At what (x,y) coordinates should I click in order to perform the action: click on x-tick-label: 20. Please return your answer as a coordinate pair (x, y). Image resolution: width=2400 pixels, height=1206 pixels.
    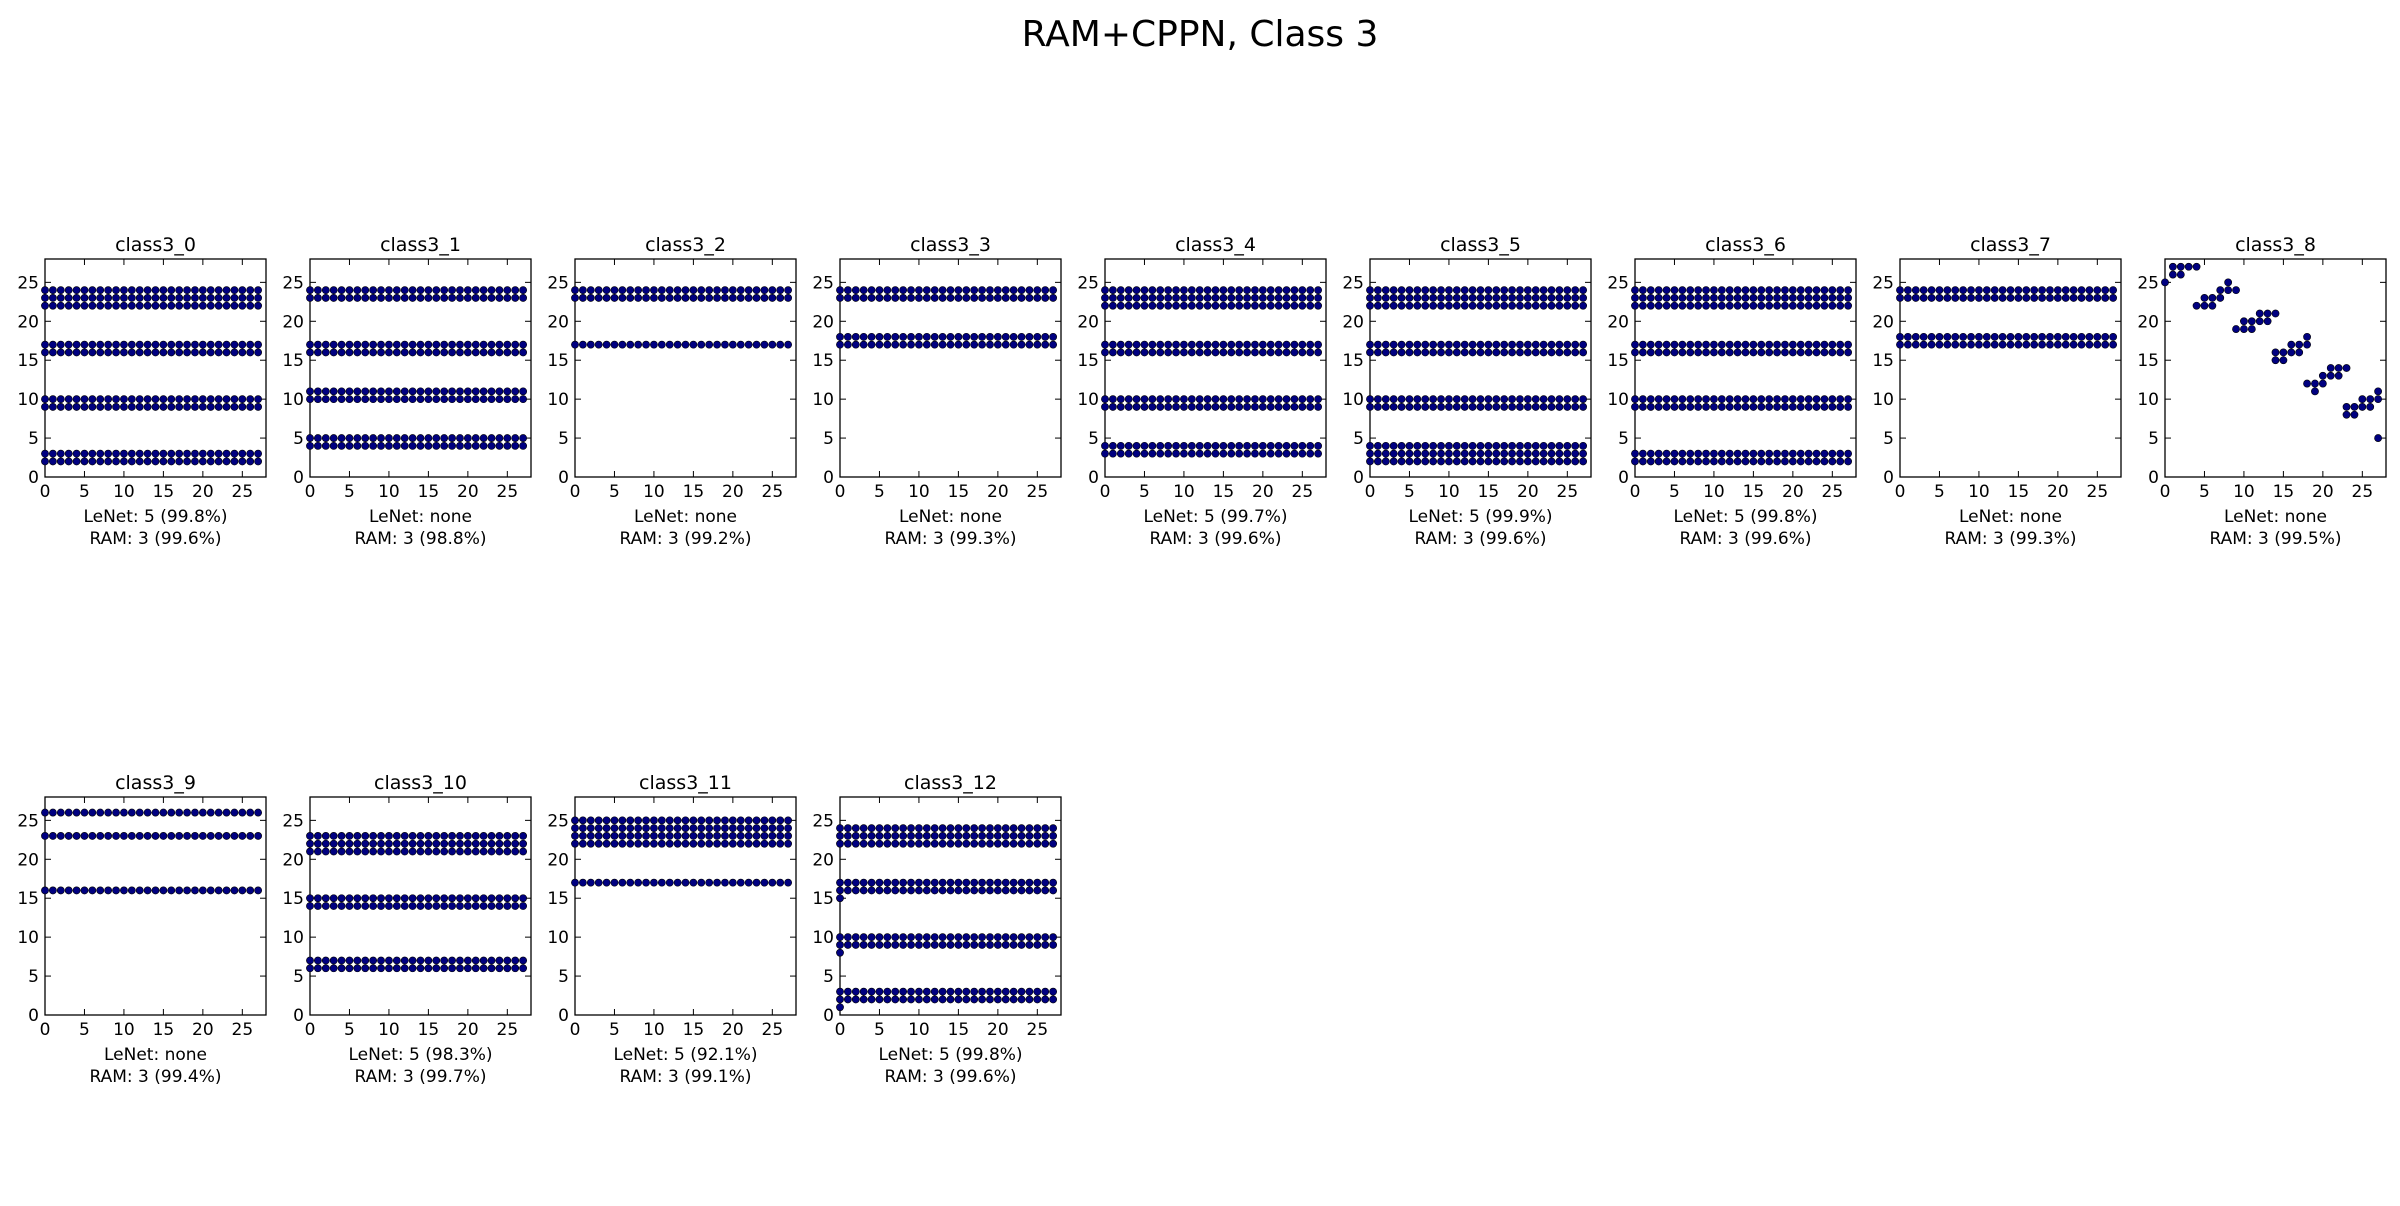
    Looking at the image, I should click on (2323, 492).